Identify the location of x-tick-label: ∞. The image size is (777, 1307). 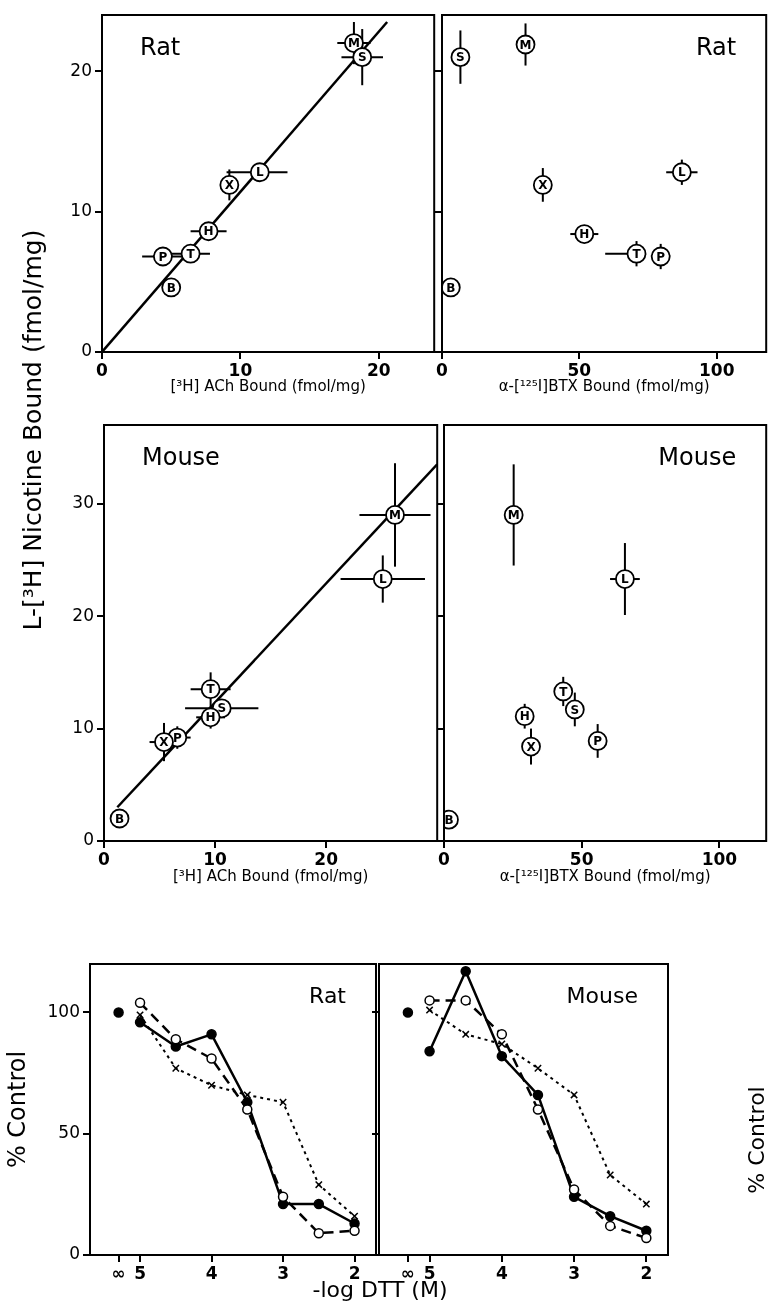
(118, 1272).